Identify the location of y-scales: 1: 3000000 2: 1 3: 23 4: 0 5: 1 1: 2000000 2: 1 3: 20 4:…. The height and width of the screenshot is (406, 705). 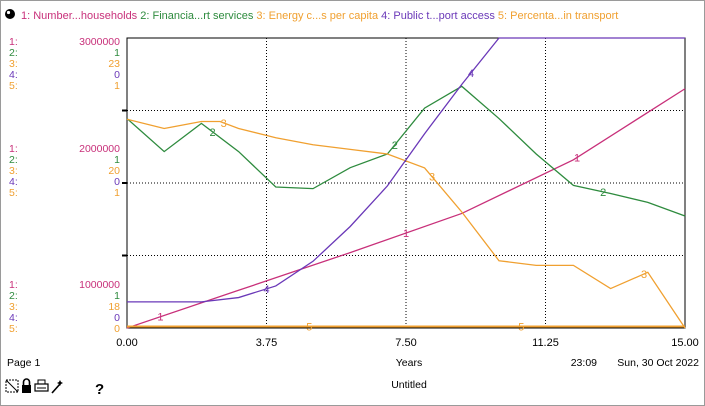
(64, 185).